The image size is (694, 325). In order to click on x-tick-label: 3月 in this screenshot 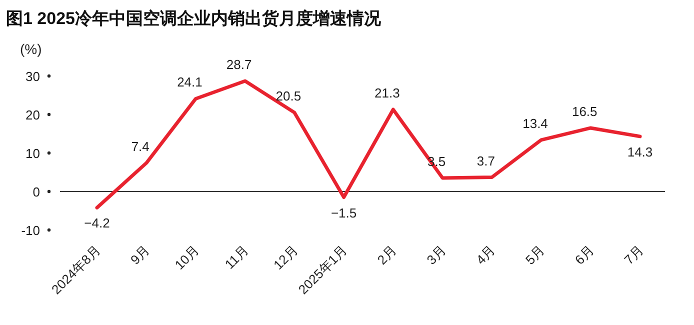, I will do `click(436, 255)`.